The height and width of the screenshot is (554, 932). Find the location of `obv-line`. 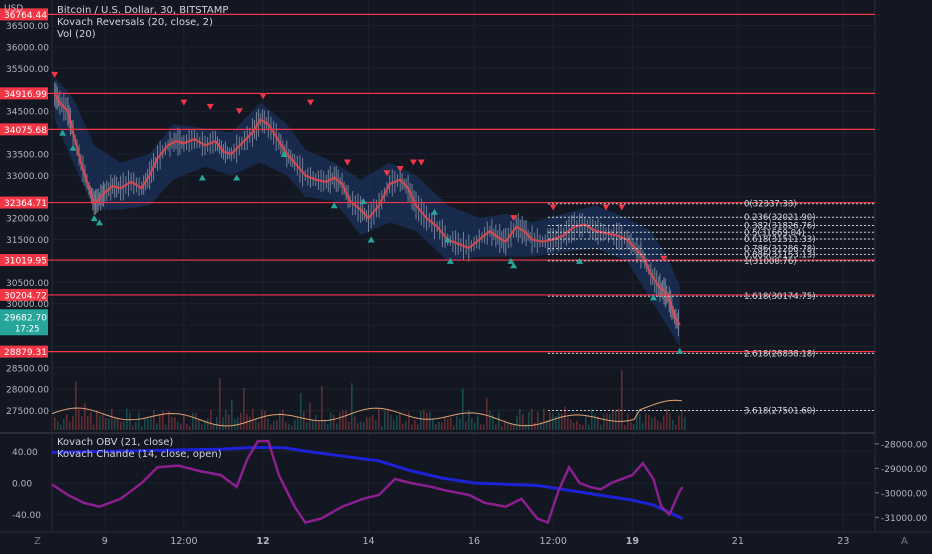

obv-line is located at coordinates (367, 482).